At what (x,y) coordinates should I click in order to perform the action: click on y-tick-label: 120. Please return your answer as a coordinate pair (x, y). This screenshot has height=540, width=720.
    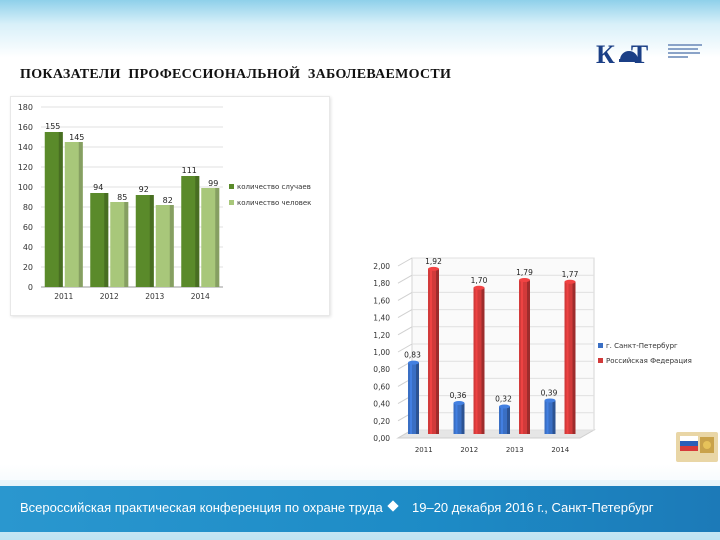
    Looking at the image, I should click on (25, 167).